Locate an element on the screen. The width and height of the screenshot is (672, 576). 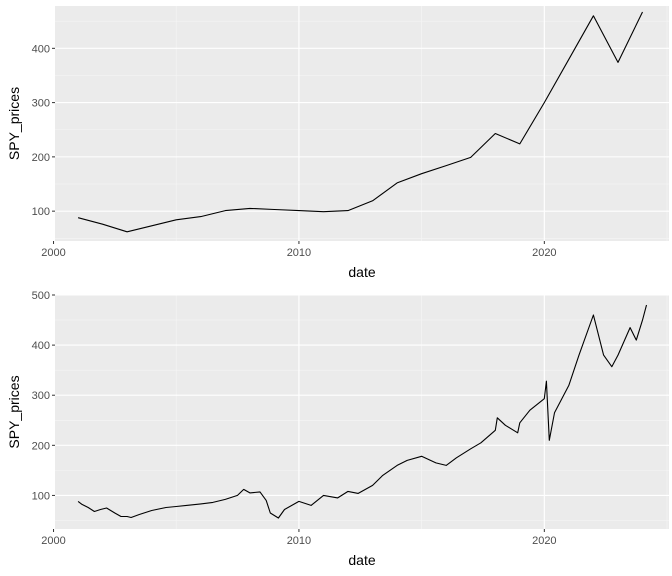
y-tick-label: 500 is located at coordinates (41, 296).